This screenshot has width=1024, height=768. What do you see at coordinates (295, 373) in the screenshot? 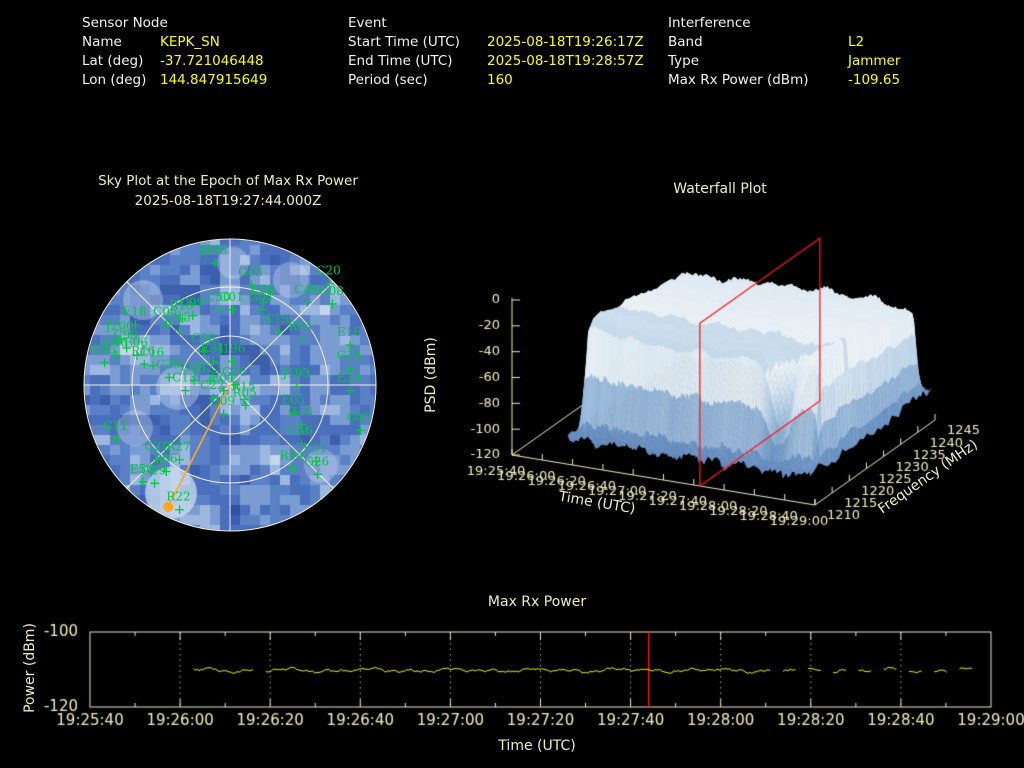
I see `satellite-label: J193` at bounding box center [295, 373].